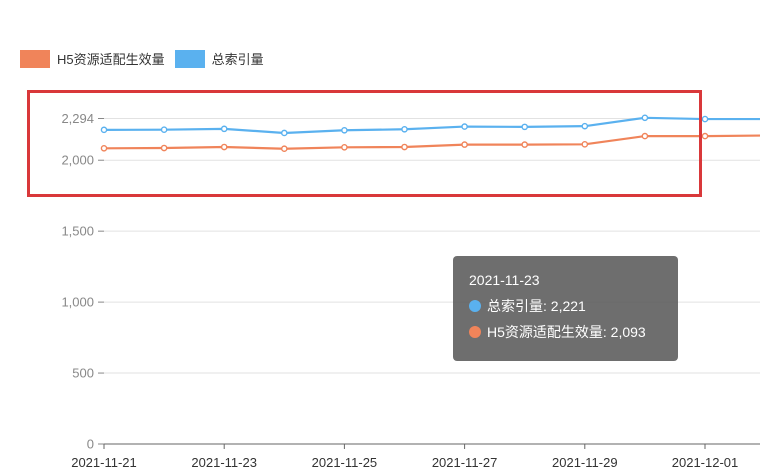  I want to click on tooltip-label-h5: H5资源适配生效量: 2,093, so click(566, 332).